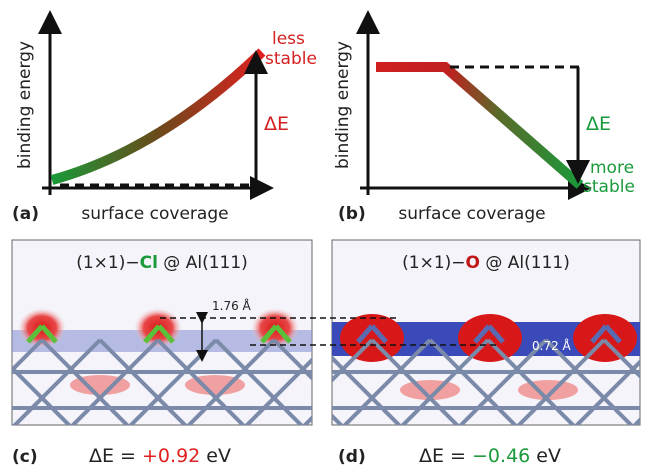 The height and width of the screenshot is (470, 645). I want to click on panel-label: (b), so click(352, 214).